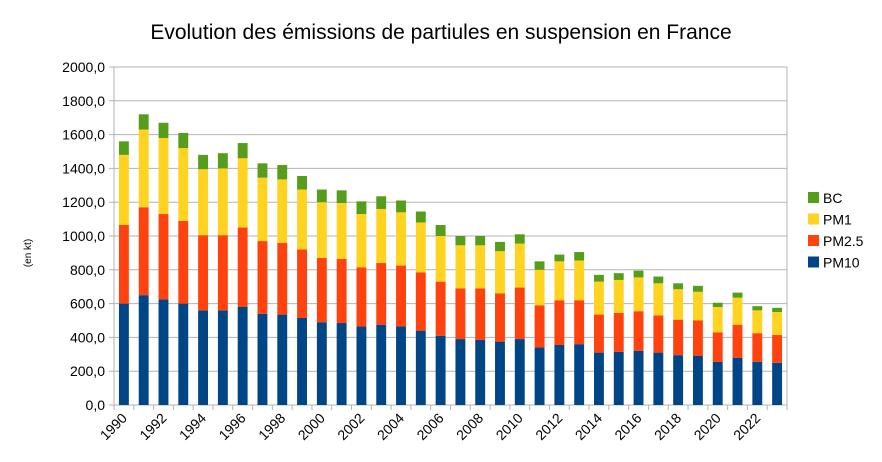 The width and height of the screenshot is (882, 462). Describe the element at coordinates (832, 198) in the screenshot. I see `legend-label-bc: BC` at that location.